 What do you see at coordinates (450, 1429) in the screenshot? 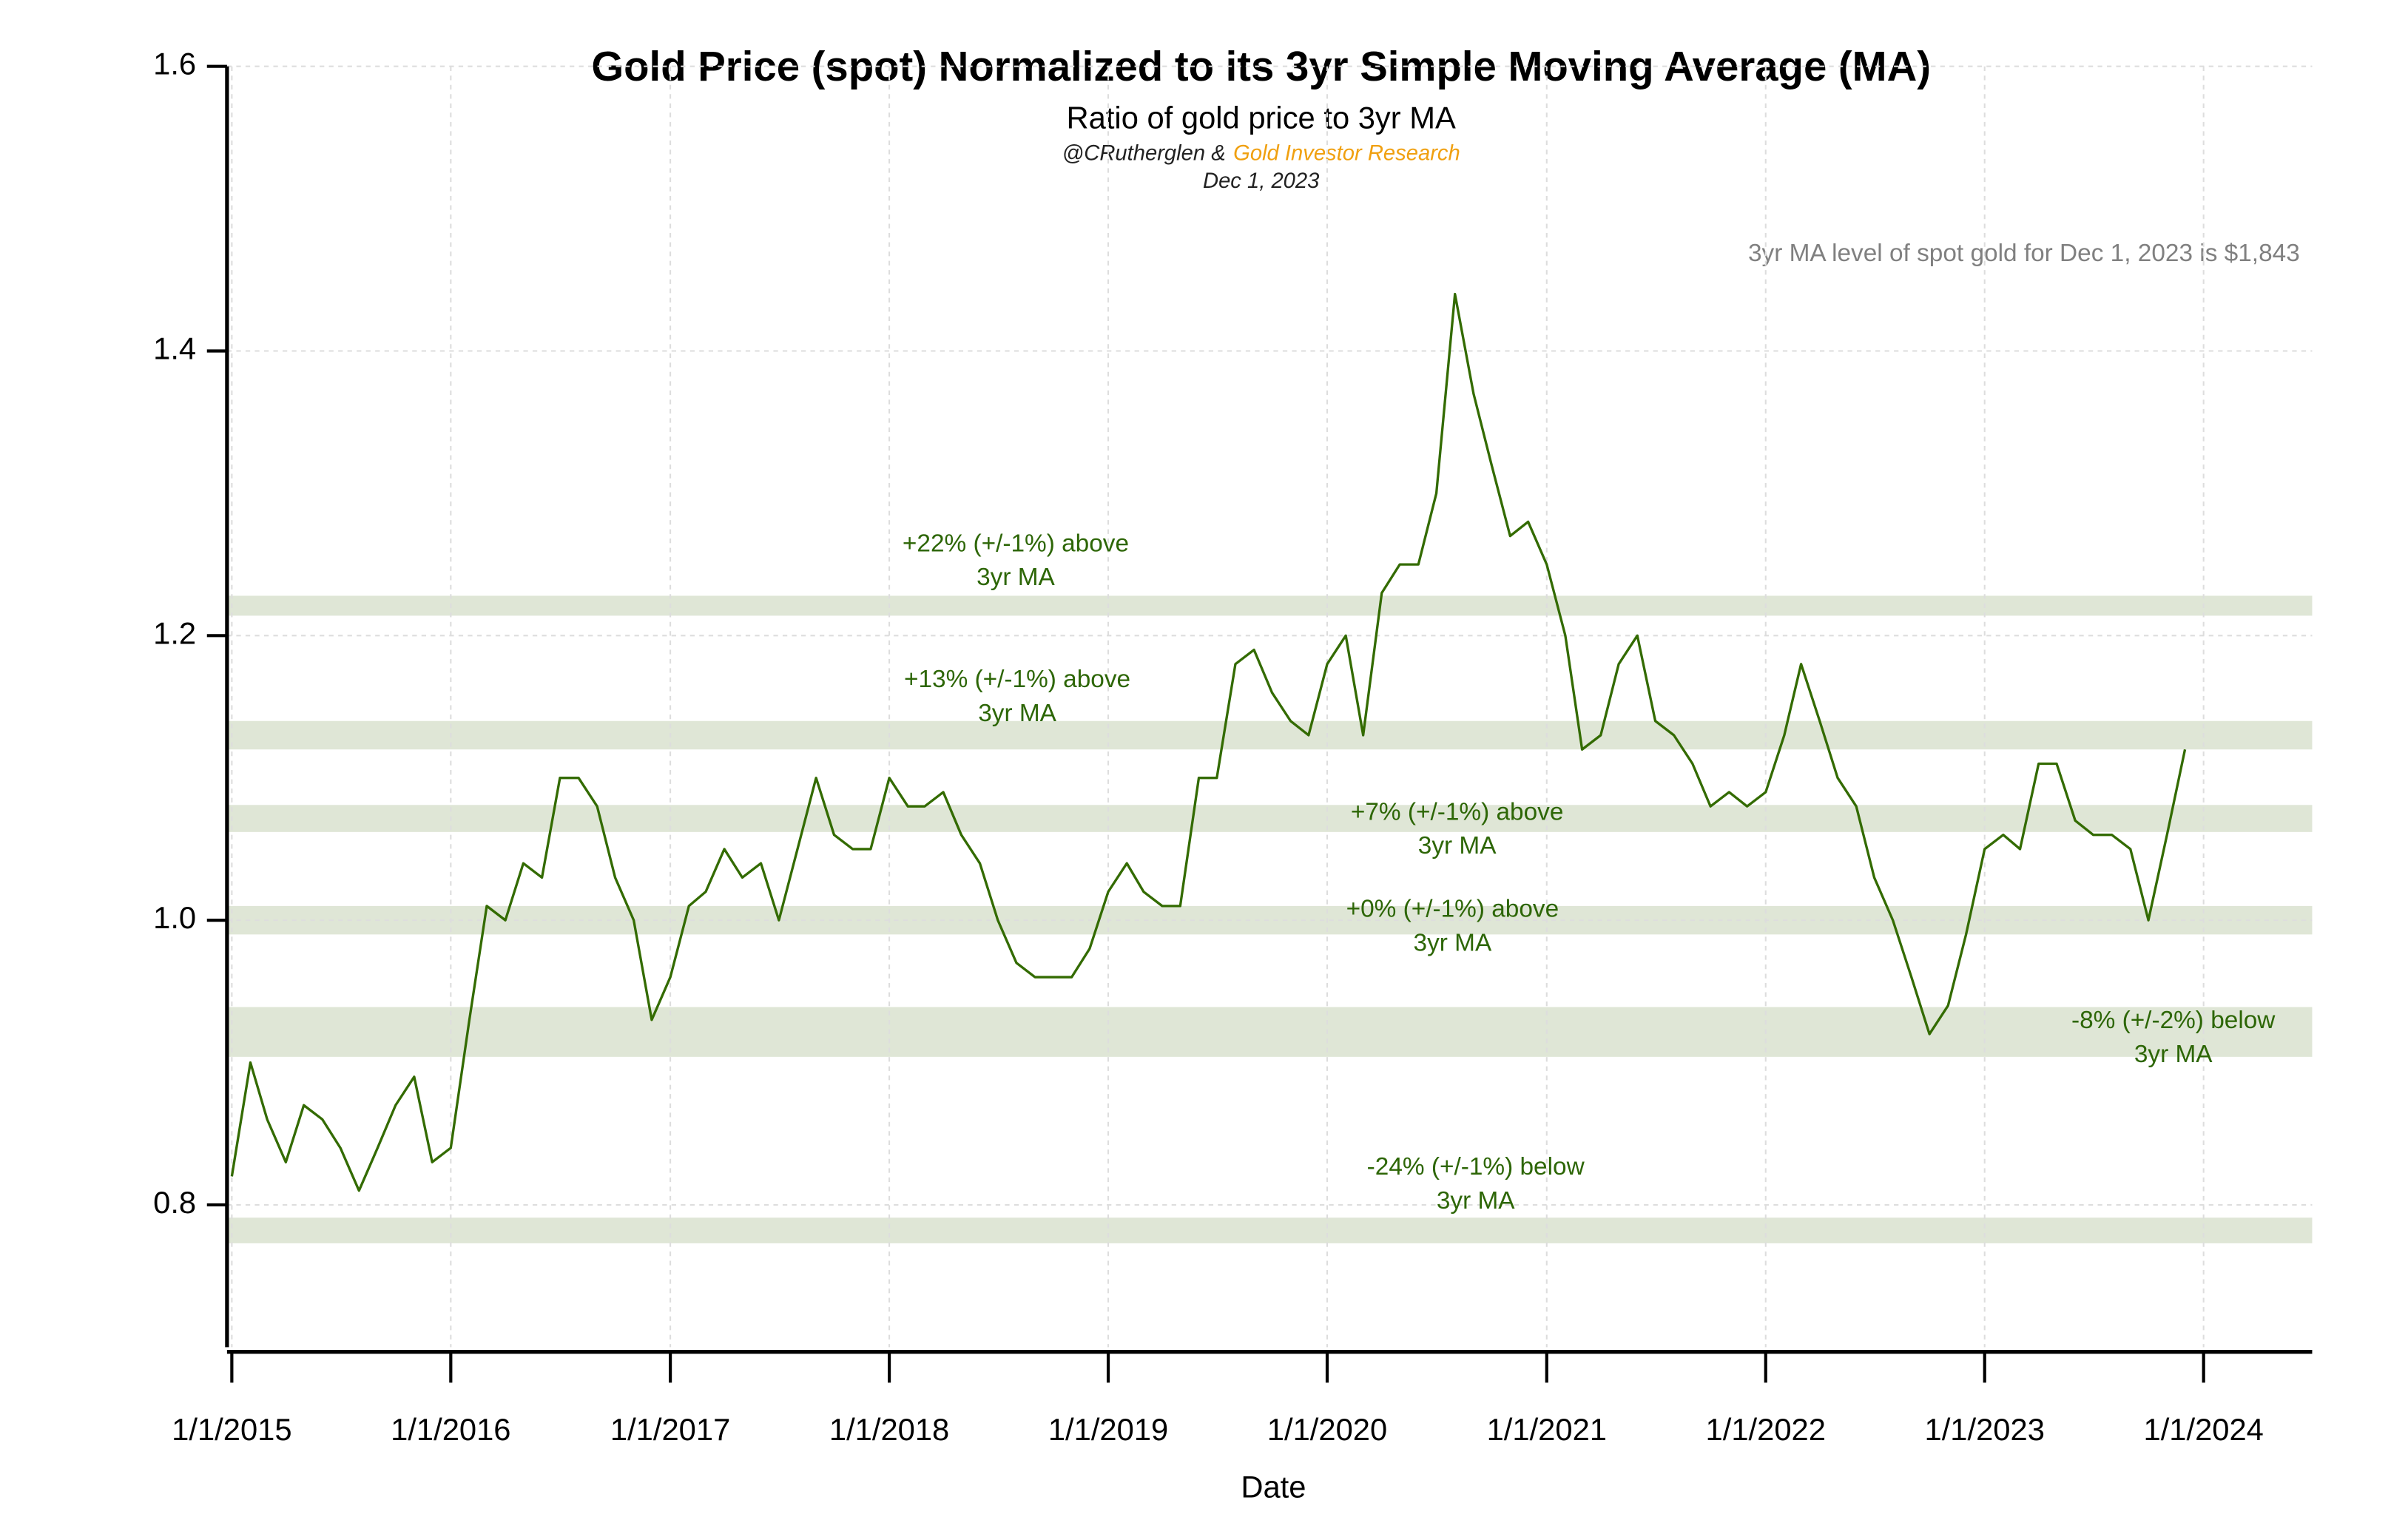
I see `x-tick-label: 1/1/2016` at bounding box center [450, 1429].